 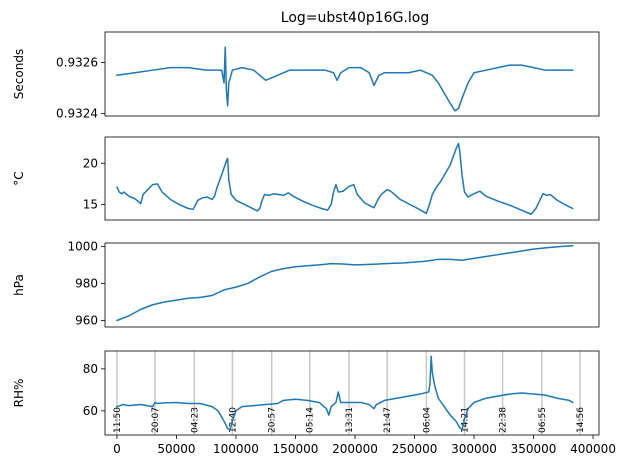 What do you see at coordinates (427, 420) in the screenshot?
I see `time-marker-label: 06:04` at bounding box center [427, 420].